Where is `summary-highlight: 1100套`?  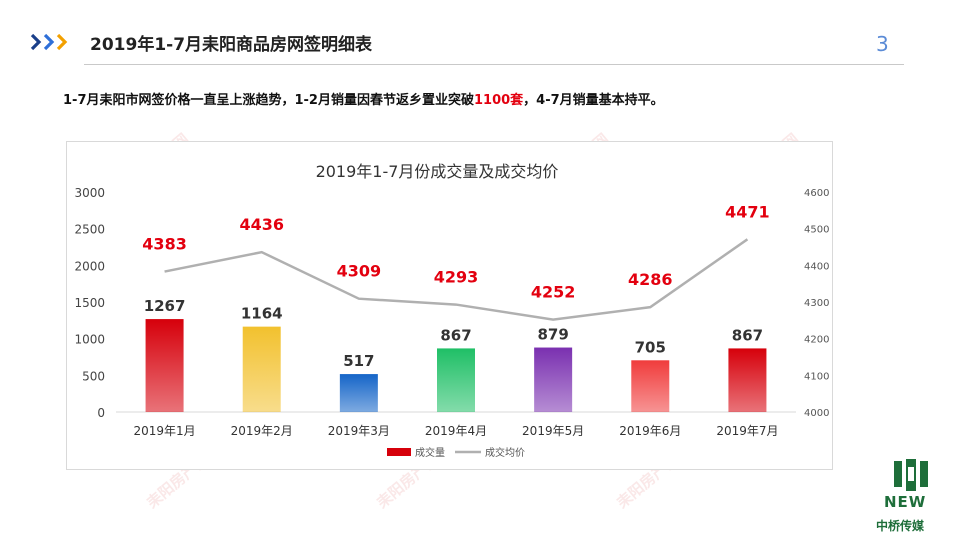 summary-highlight: 1100套 is located at coordinates (498, 100).